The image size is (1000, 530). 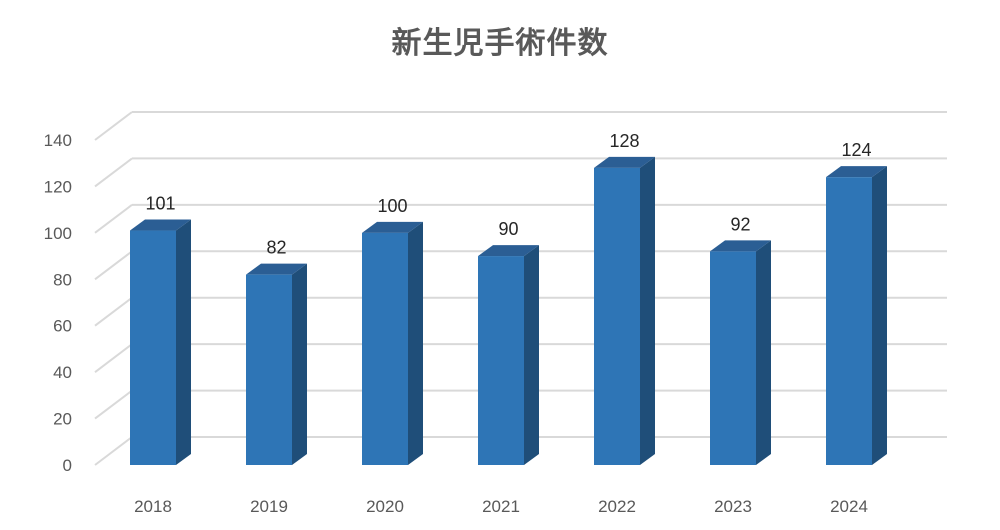 I want to click on x-tick-label: 2024, so click(x=849, y=506).